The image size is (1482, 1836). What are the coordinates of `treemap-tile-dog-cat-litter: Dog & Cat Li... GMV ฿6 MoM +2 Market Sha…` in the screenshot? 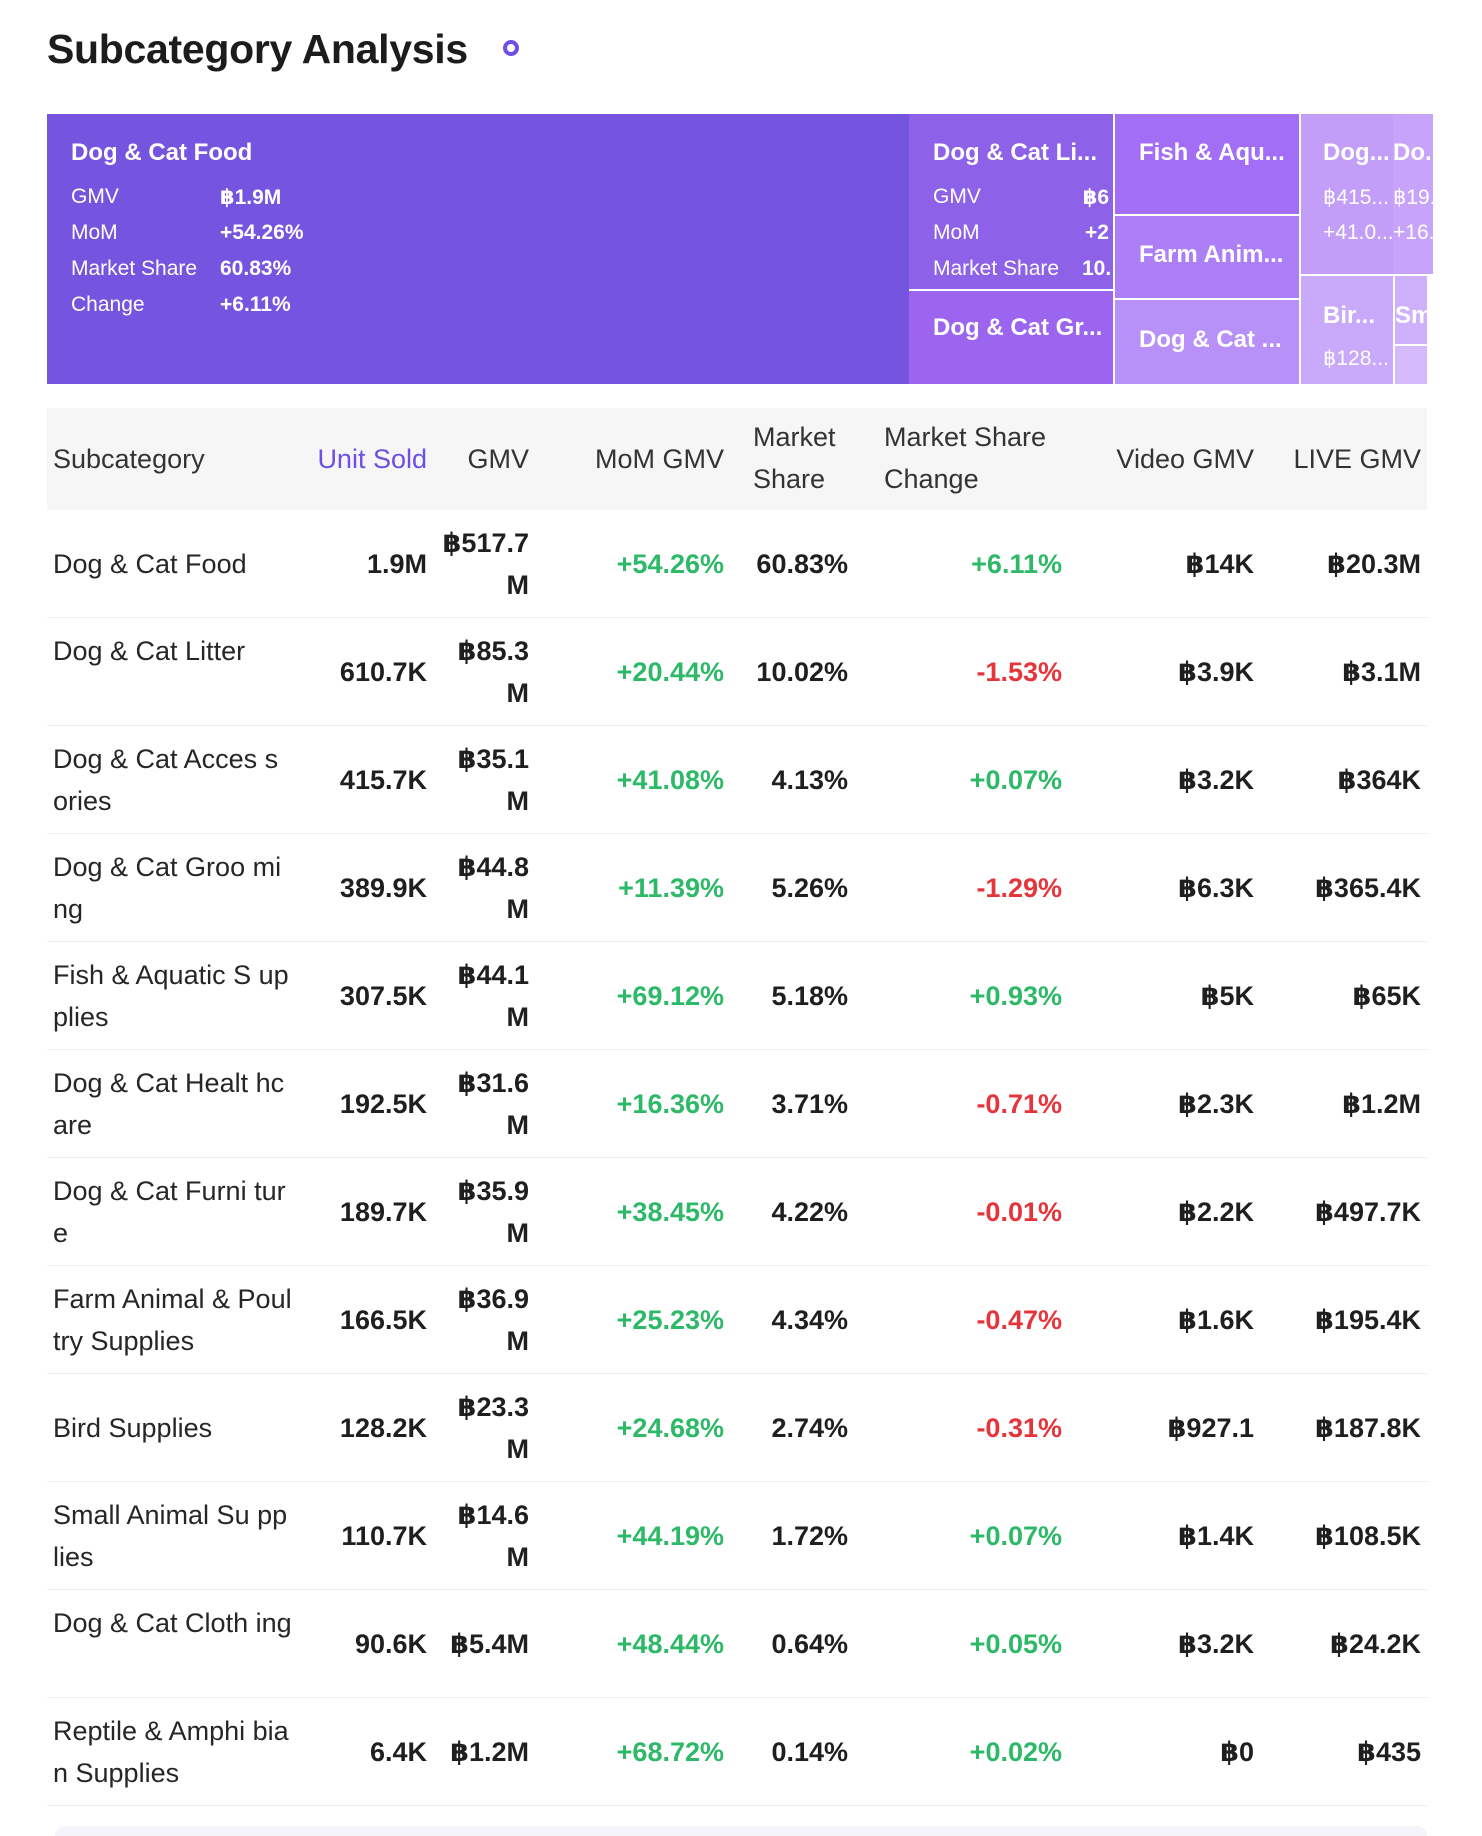 It's located at (1011, 201).